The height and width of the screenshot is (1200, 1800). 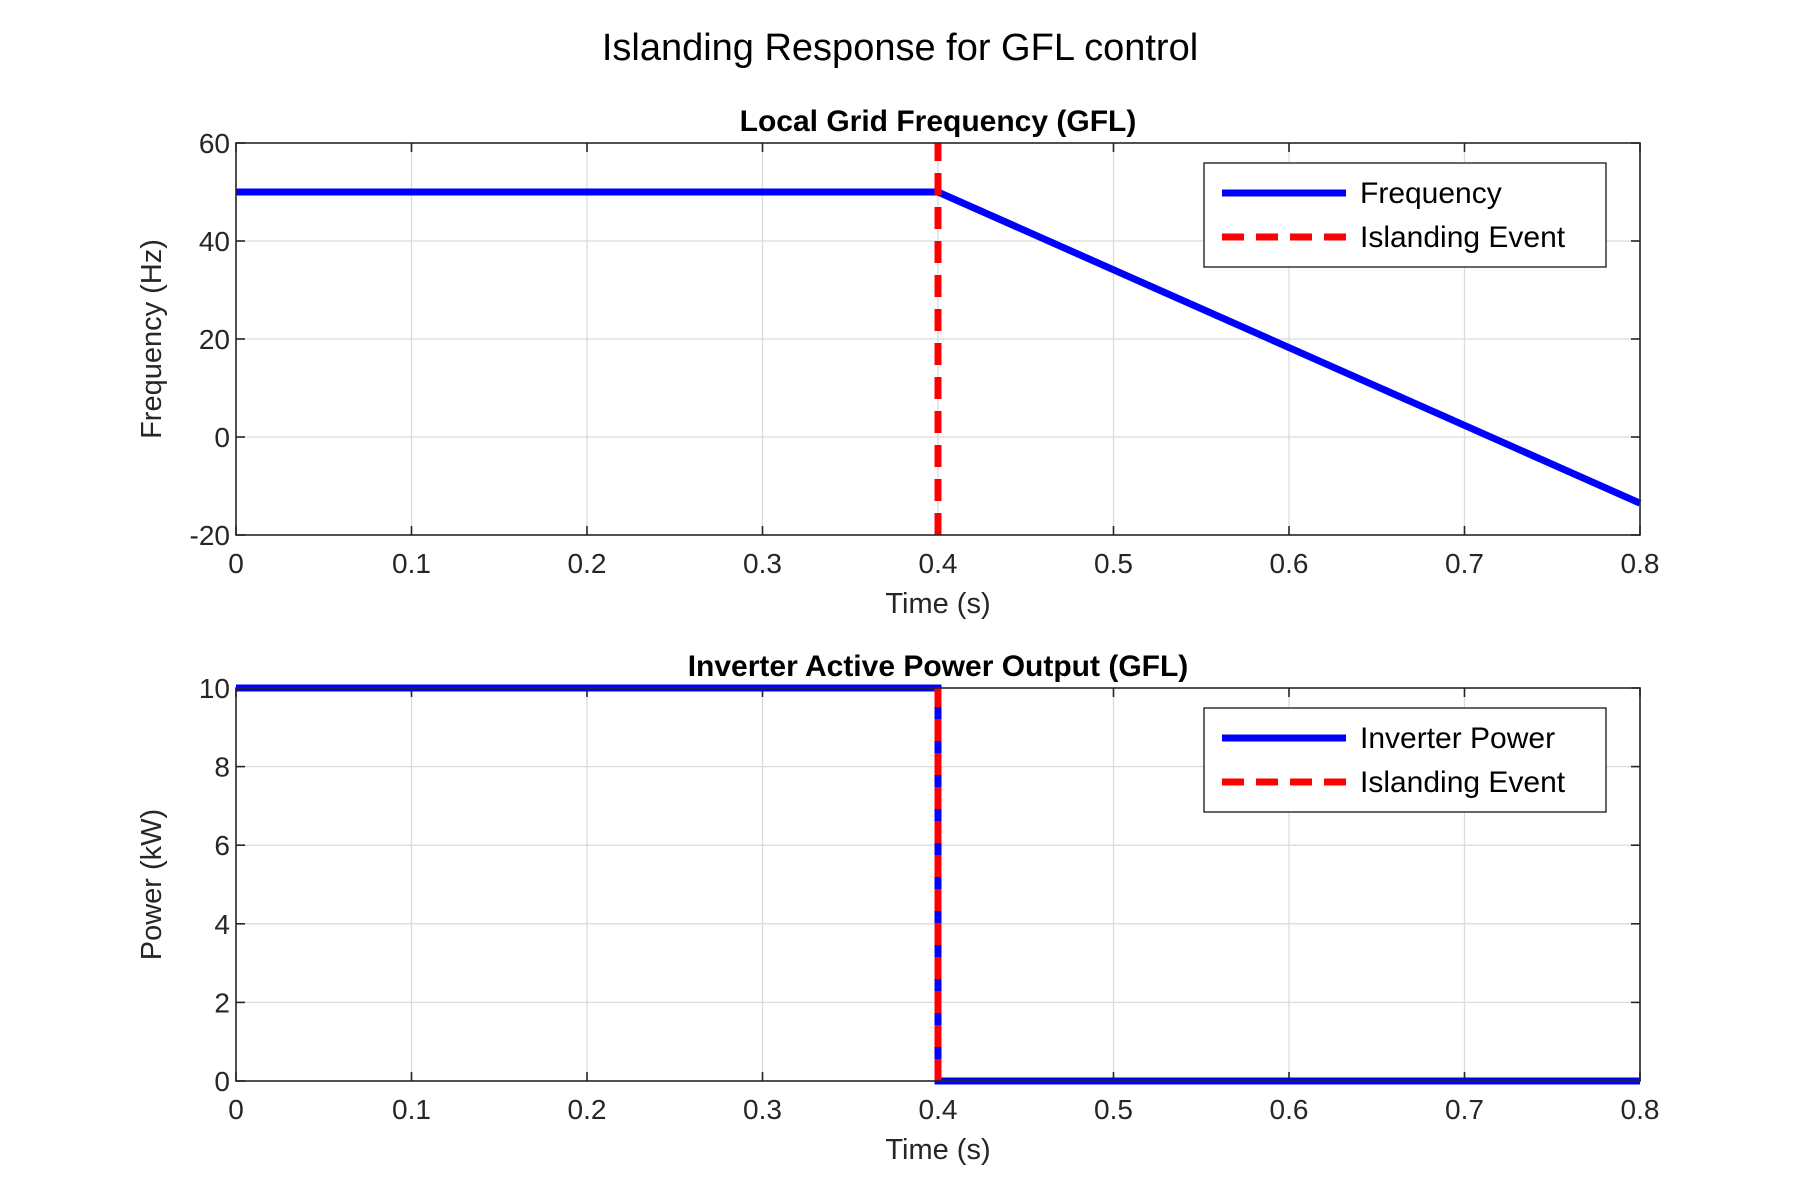 I want to click on y-tick-label: 6, so click(x=222, y=845).